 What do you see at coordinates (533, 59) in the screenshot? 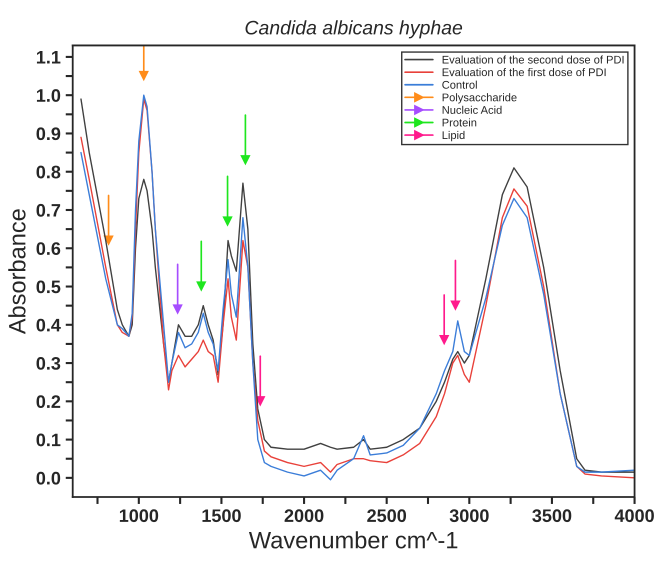
I see `legend-label: Evaluation of the second dose of PDI` at bounding box center [533, 59].